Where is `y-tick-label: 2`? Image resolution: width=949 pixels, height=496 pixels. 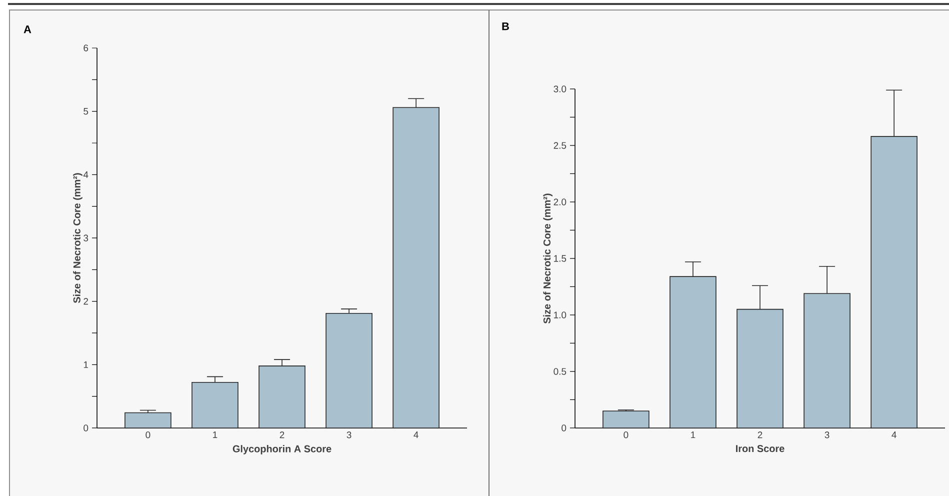
y-tick-label: 2 is located at coordinates (86, 301).